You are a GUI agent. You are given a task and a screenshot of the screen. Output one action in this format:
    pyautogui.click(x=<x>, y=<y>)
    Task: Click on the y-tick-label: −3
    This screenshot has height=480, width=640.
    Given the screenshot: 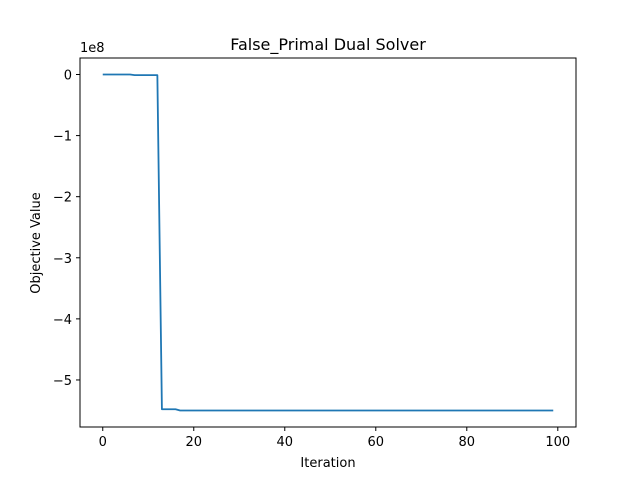 What is the action you would take?
    pyautogui.click(x=62, y=259)
    